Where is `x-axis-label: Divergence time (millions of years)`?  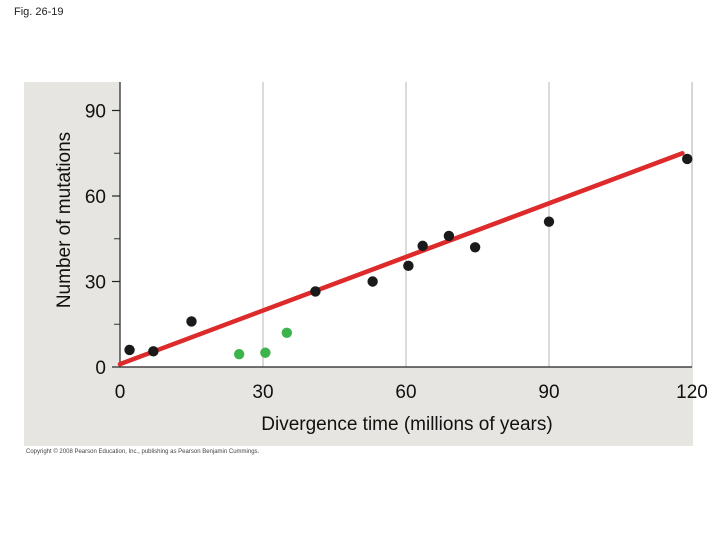 x-axis-label: Divergence time (millions of years) is located at coordinates (406, 424).